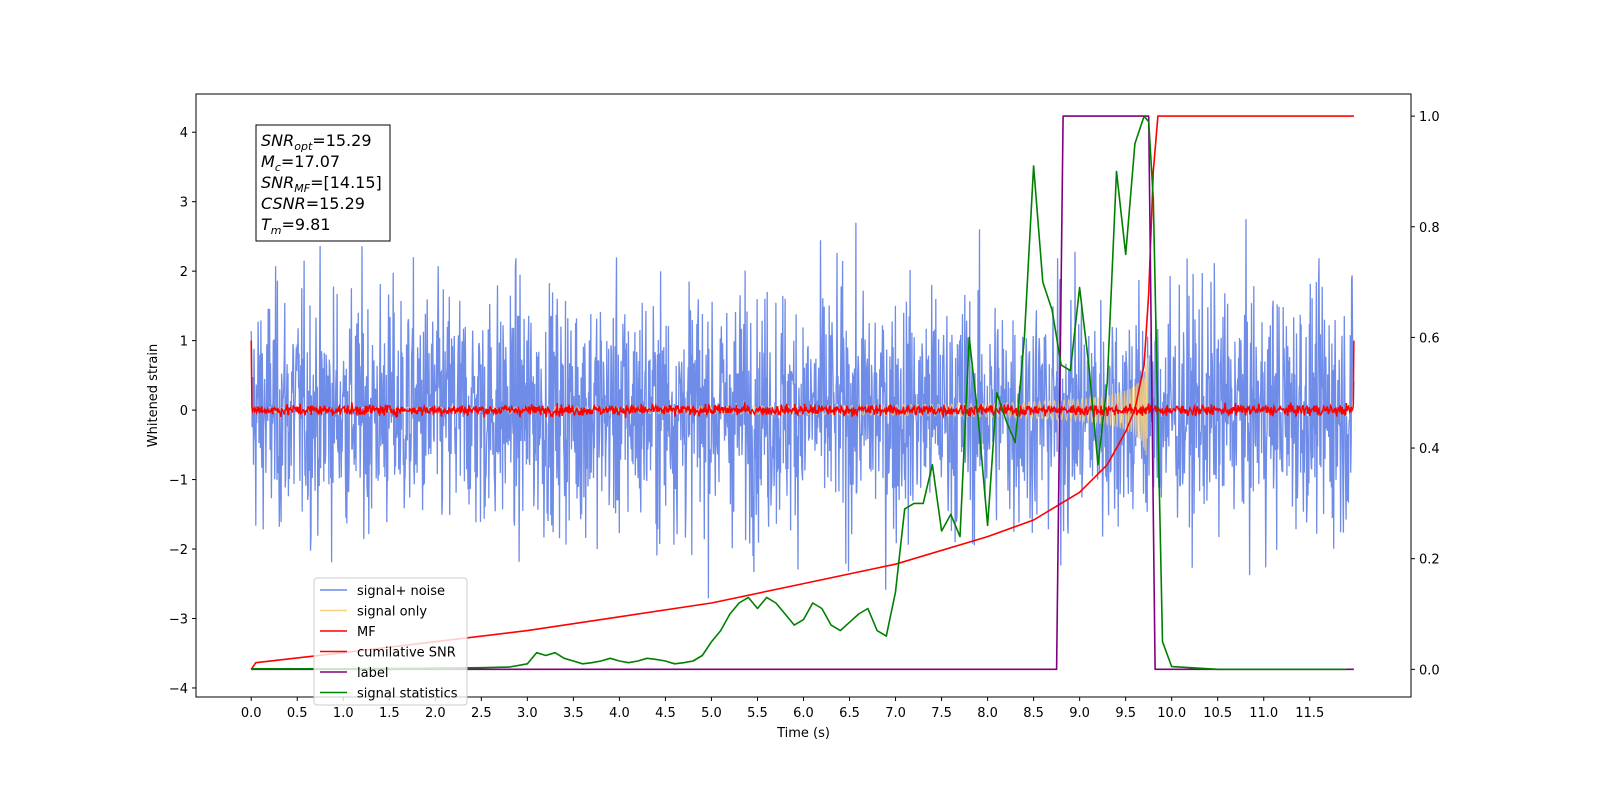  What do you see at coordinates (313, 203) in the screenshot?
I see `info-csnr: CSNR=15.29` at bounding box center [313, 203].